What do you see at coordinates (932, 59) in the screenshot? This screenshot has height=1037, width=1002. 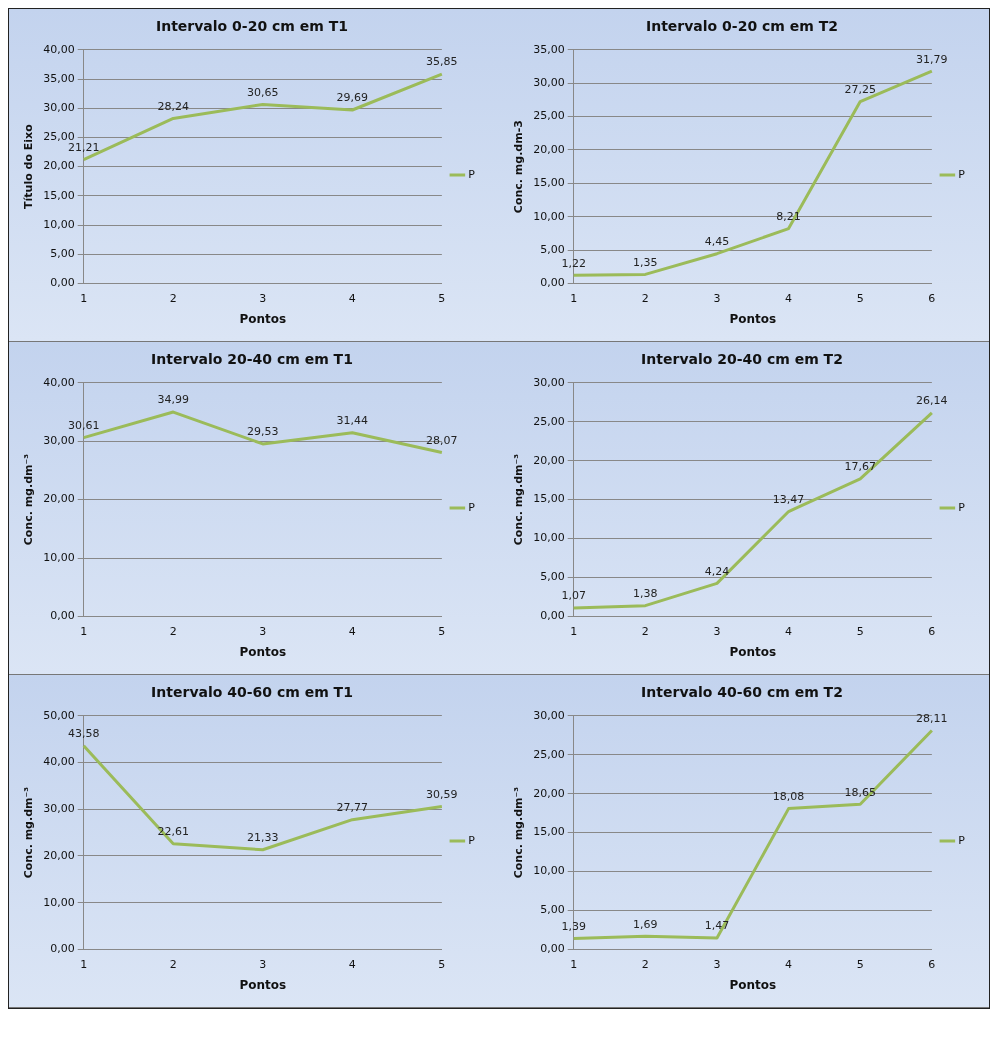 I see `data-label: 31,79` at bounding box center [932, 59].